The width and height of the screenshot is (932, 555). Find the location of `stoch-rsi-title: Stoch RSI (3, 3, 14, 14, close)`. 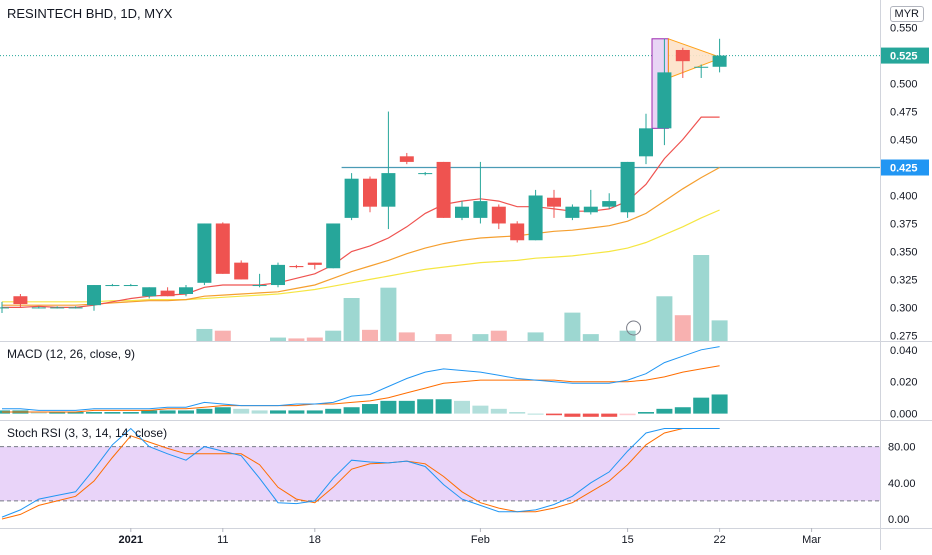

stoch-rsi-title: Stoch RSI (3, 3, 14, 14, close) is located at coordinates (87, 433).